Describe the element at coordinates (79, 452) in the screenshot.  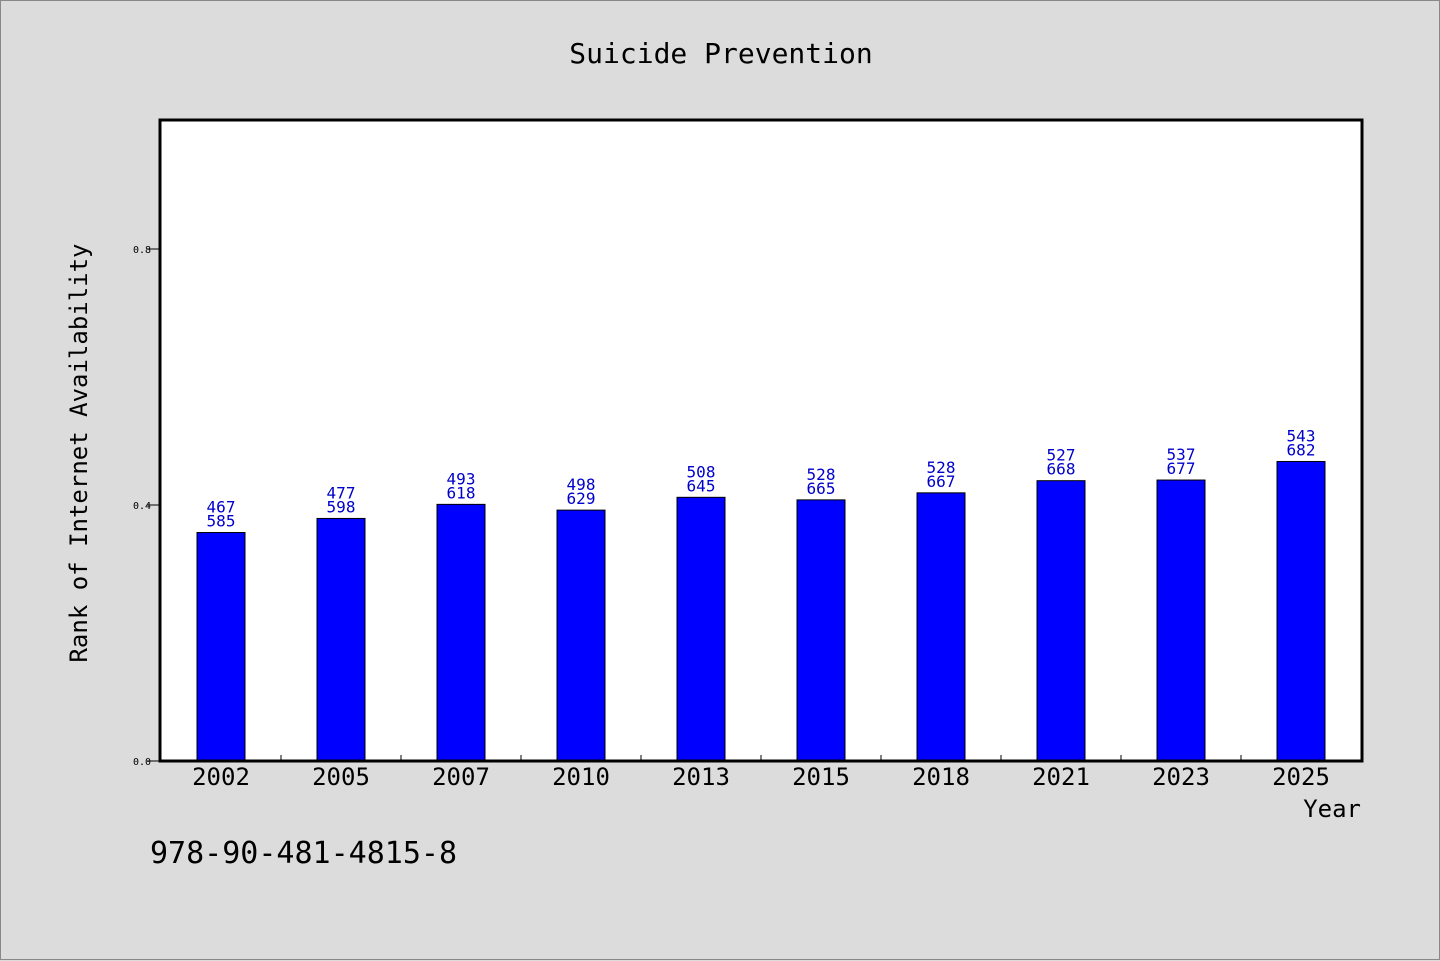
I see `y-axis-label: Rank of Internet Availability` at that location.